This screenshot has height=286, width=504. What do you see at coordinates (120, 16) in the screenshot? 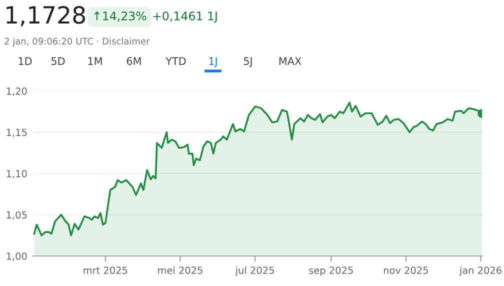
I see `text: ↑14,23%` at bounding box center [120, 16].